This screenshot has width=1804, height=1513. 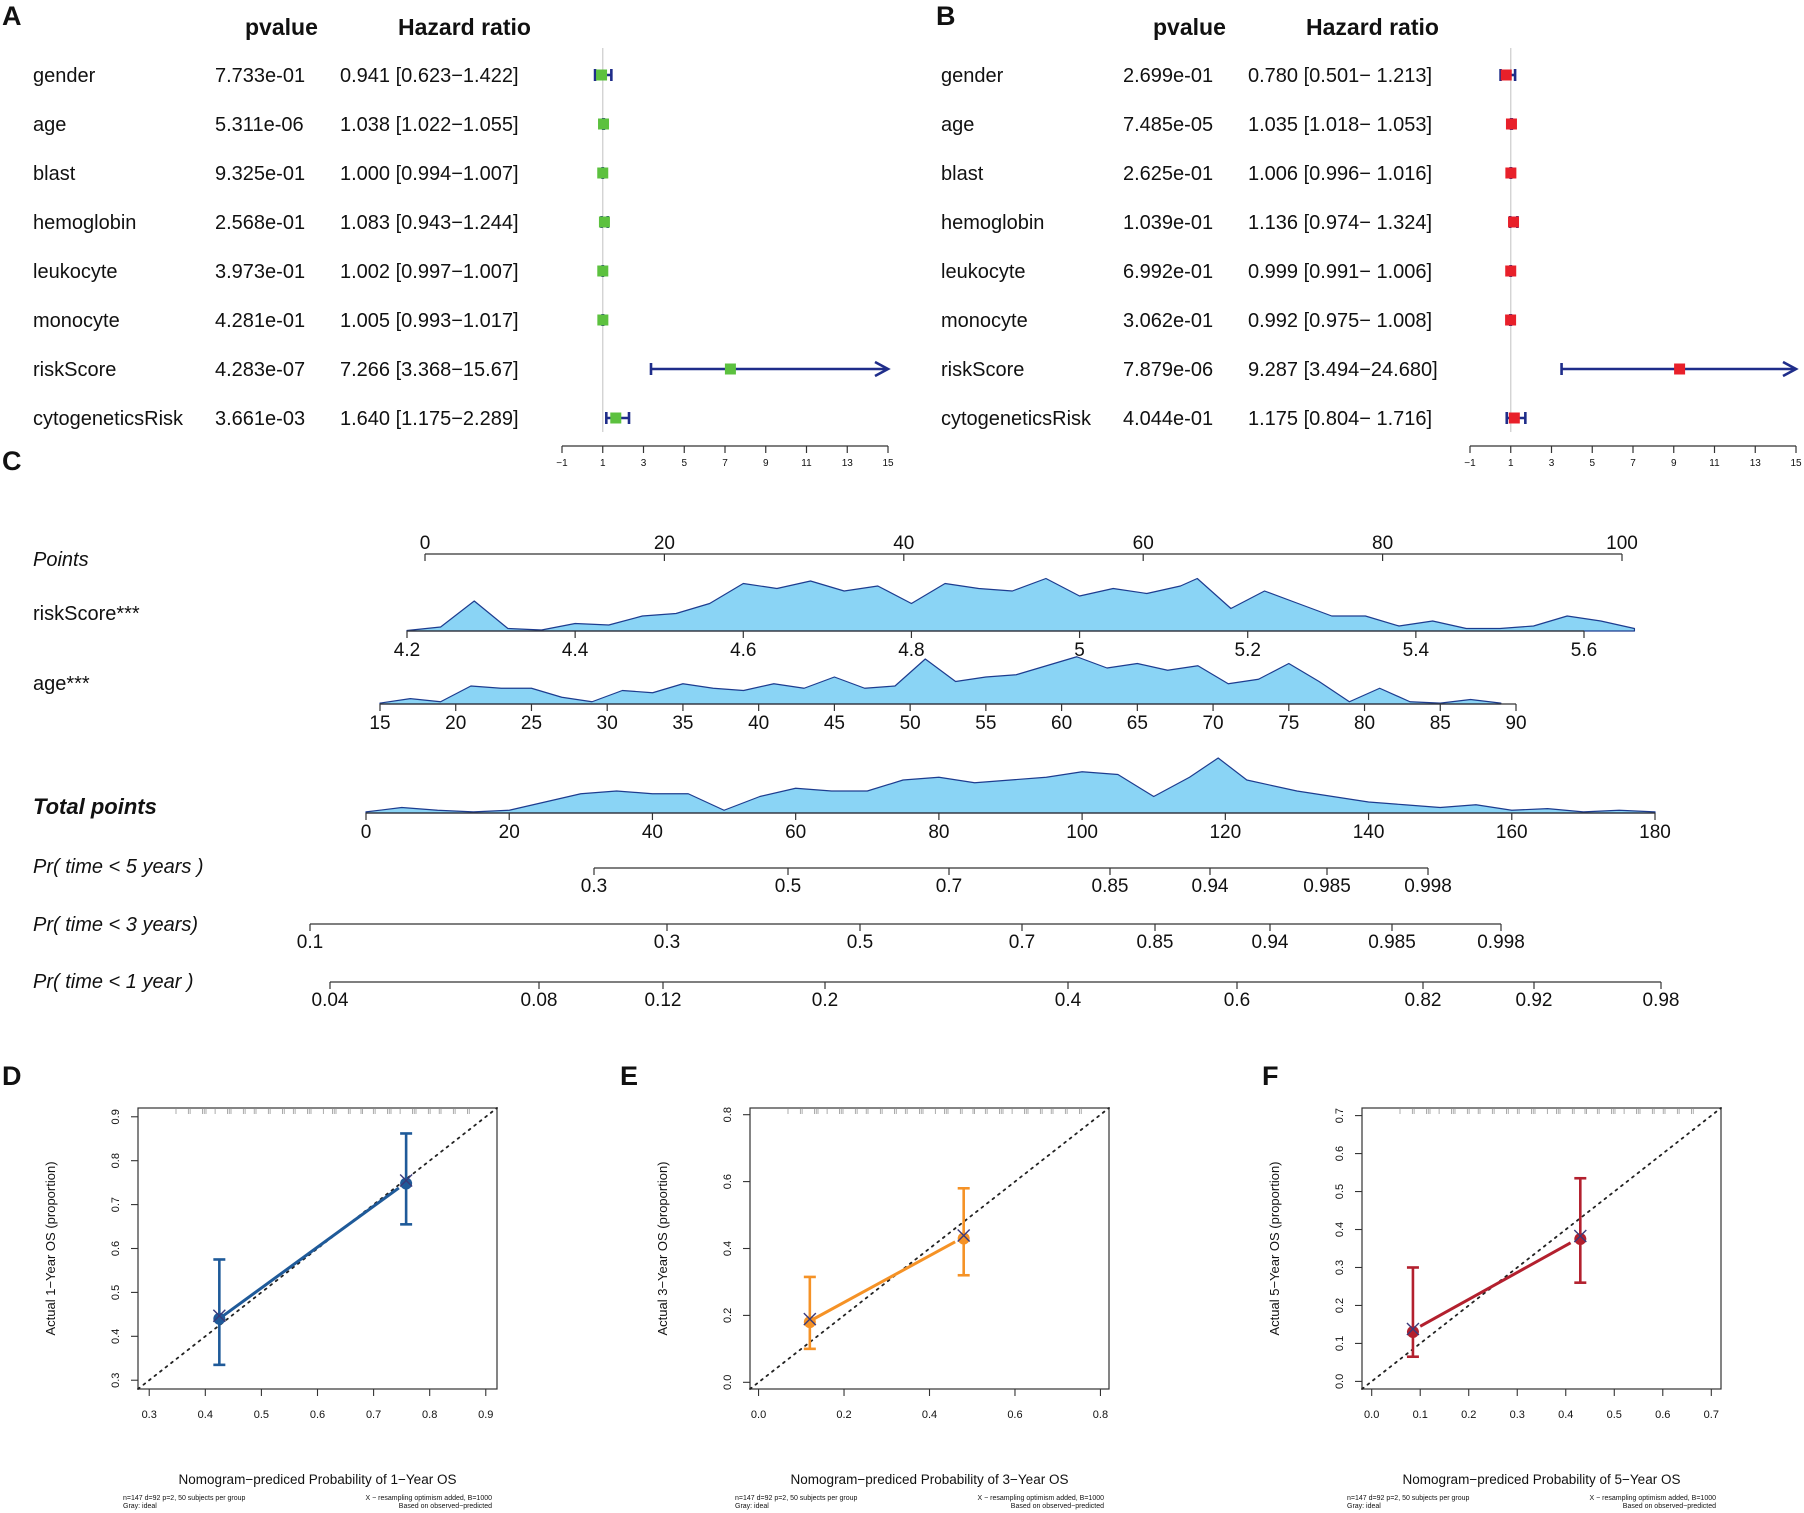 I want to click on calibration-x-tick-label: 0.6, so click(x=1662, y=1415).